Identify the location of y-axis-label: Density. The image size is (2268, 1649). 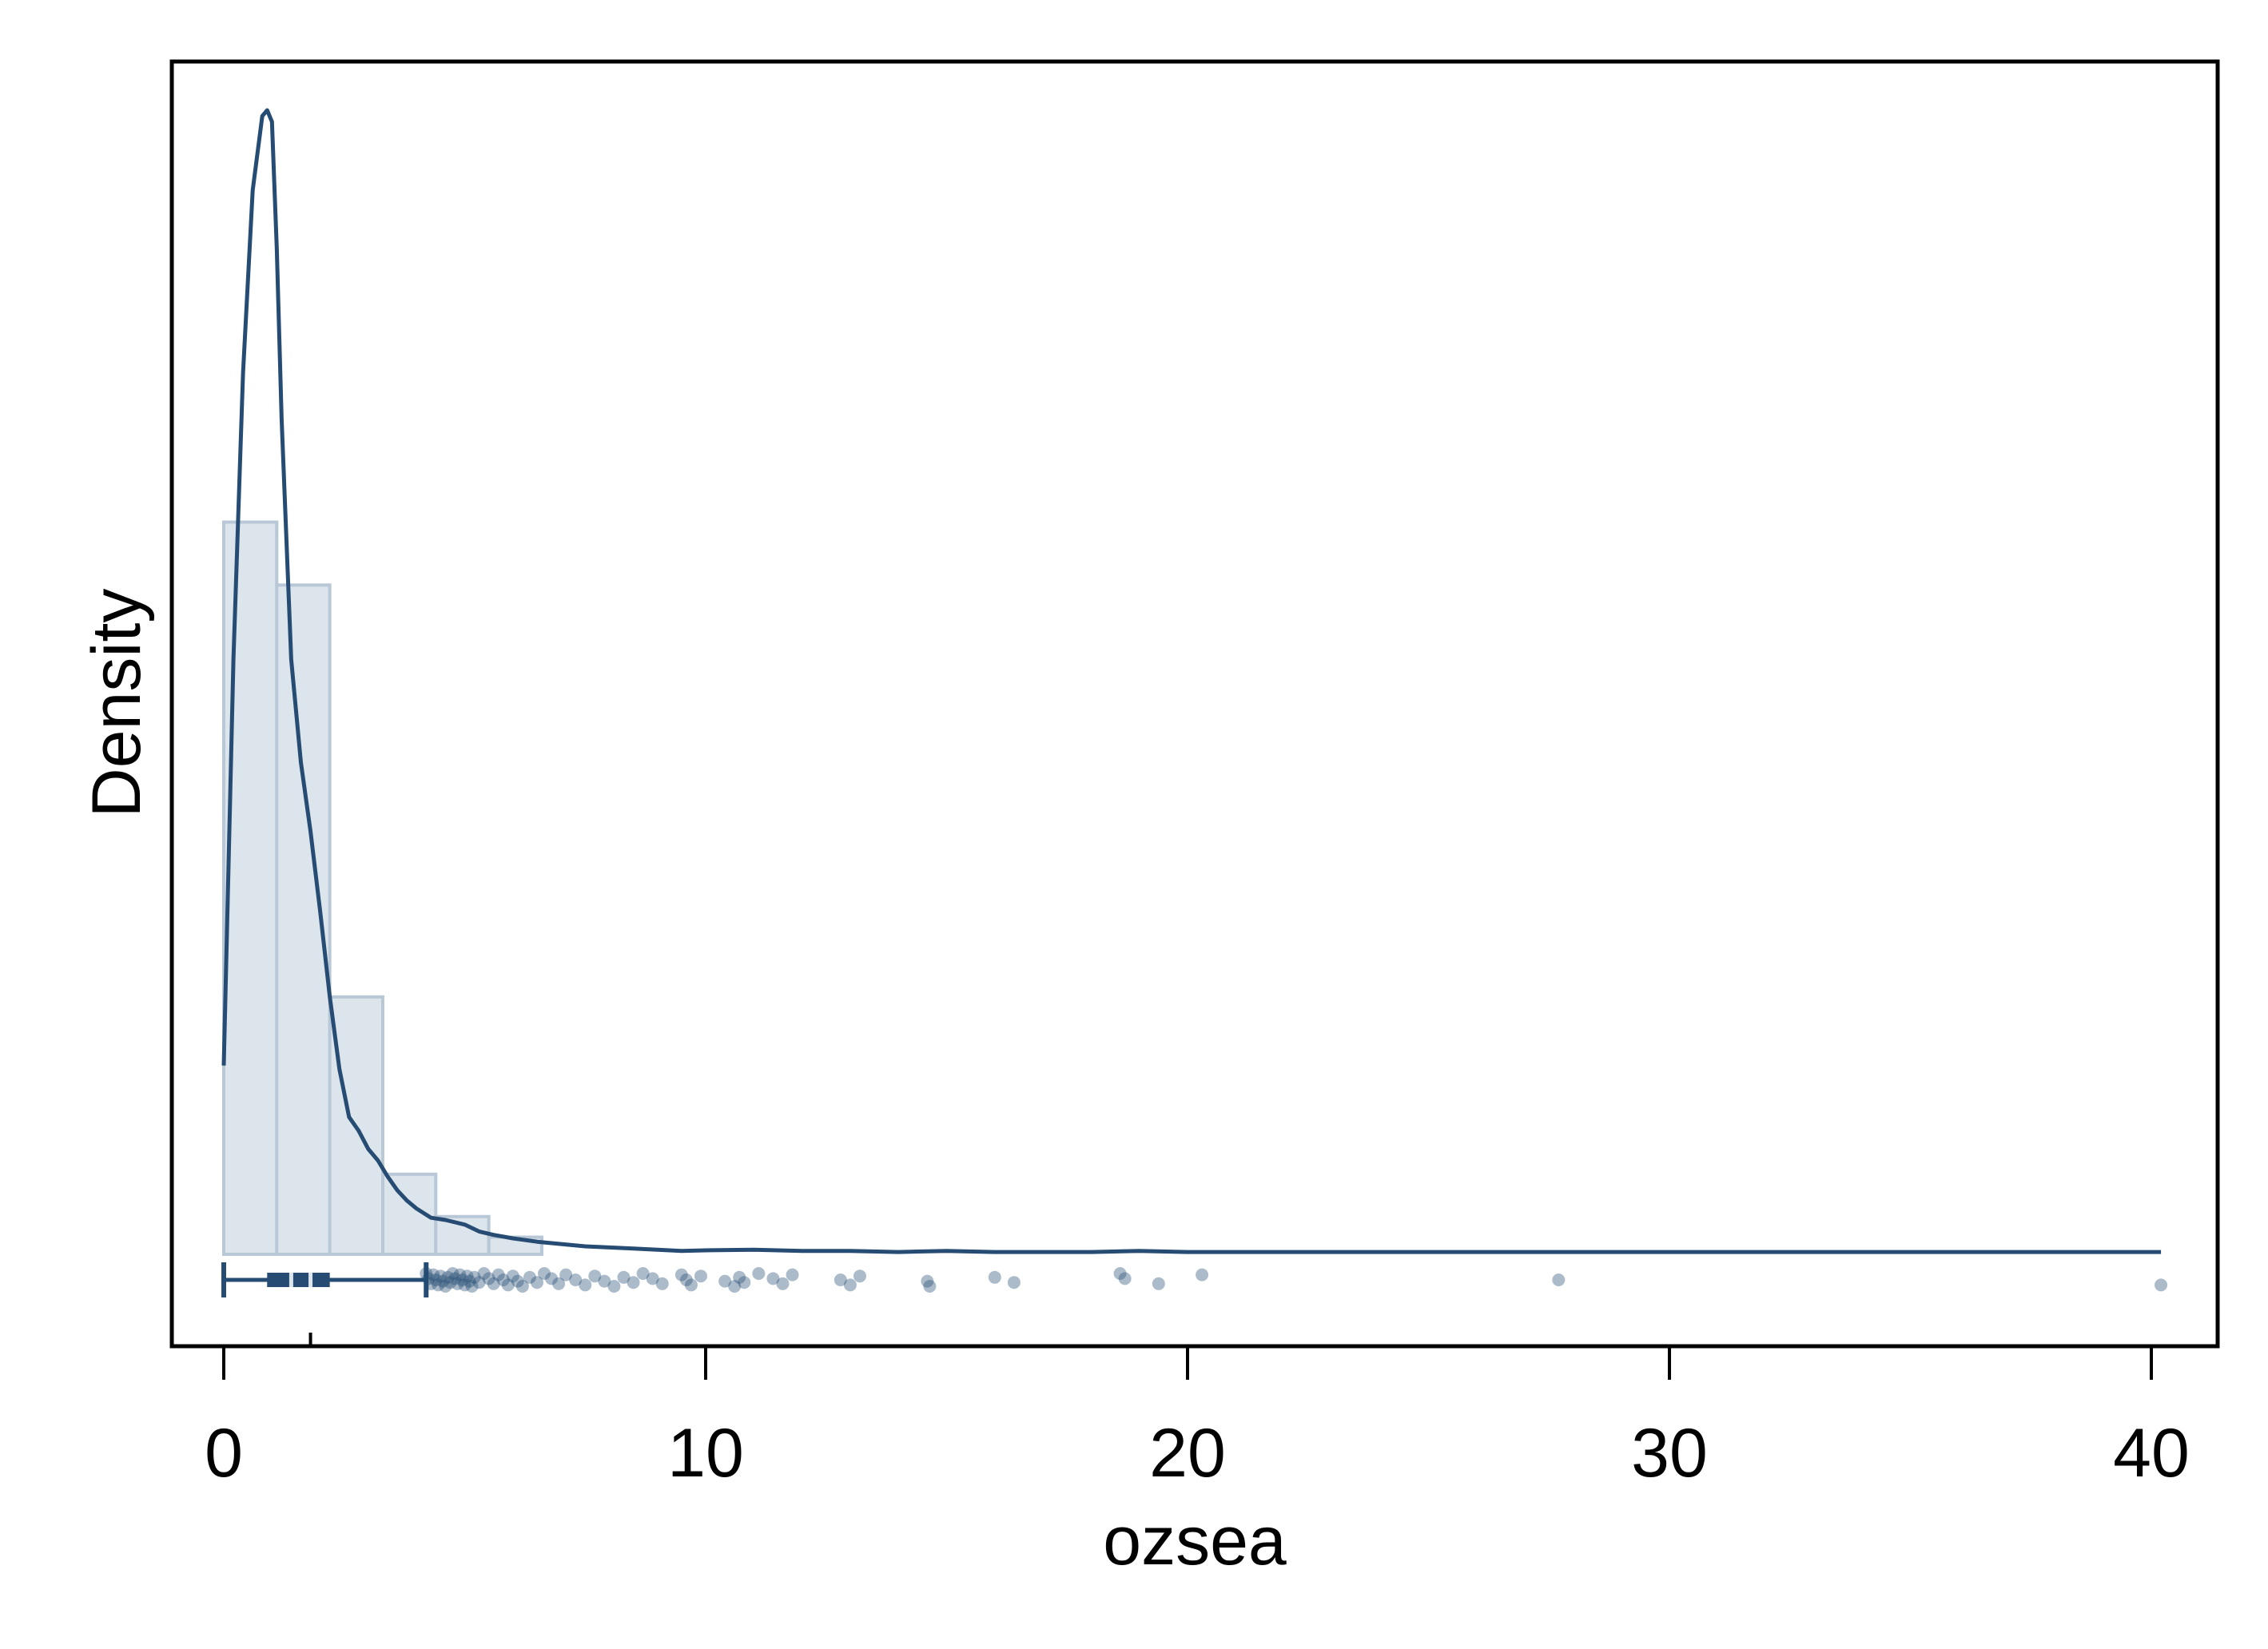
(116, 703).